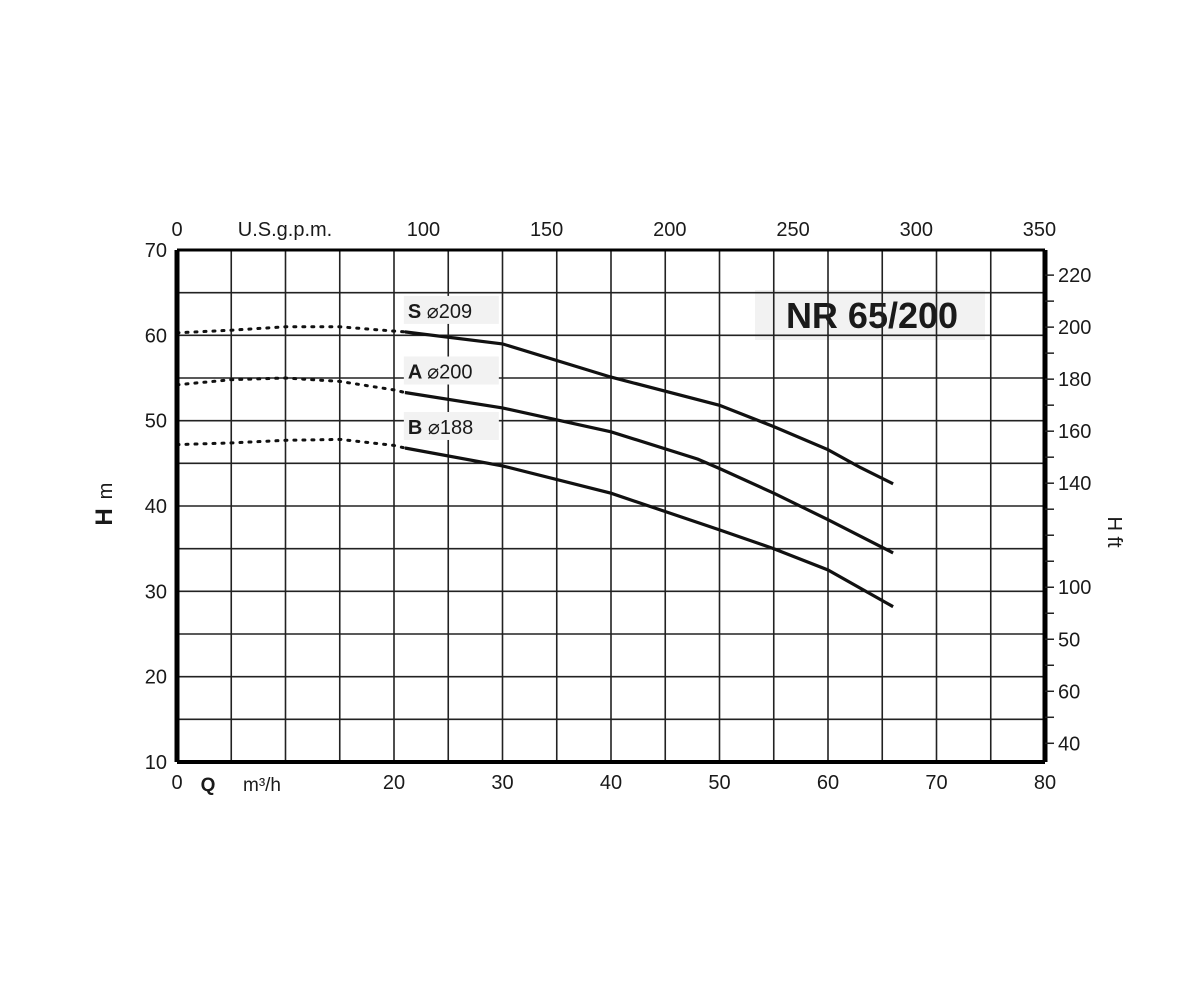 The height and width of the screenshot is (1000, 1200). Describe the element at coordinates (649, 527) in the screenshot. I see `curve-B-solid` at that location.